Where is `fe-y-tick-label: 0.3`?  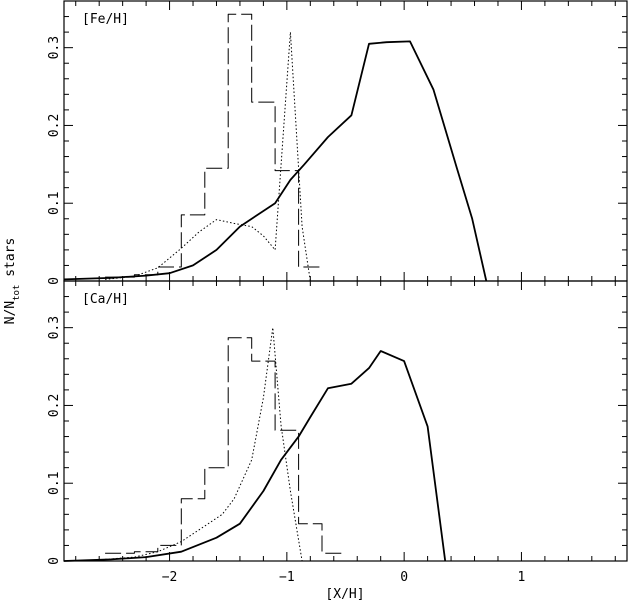 fe-y-tick-label: 0.3 is located at coordinates (54, 47).